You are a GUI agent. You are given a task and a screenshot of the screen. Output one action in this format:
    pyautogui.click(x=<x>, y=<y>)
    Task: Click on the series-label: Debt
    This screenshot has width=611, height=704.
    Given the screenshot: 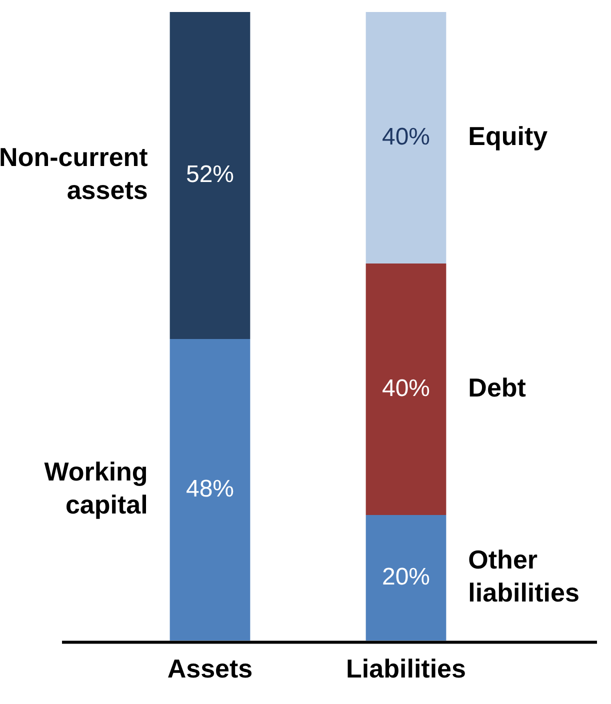 What is the action you would take?
    pyautogui.click(x=497, y=387)
    